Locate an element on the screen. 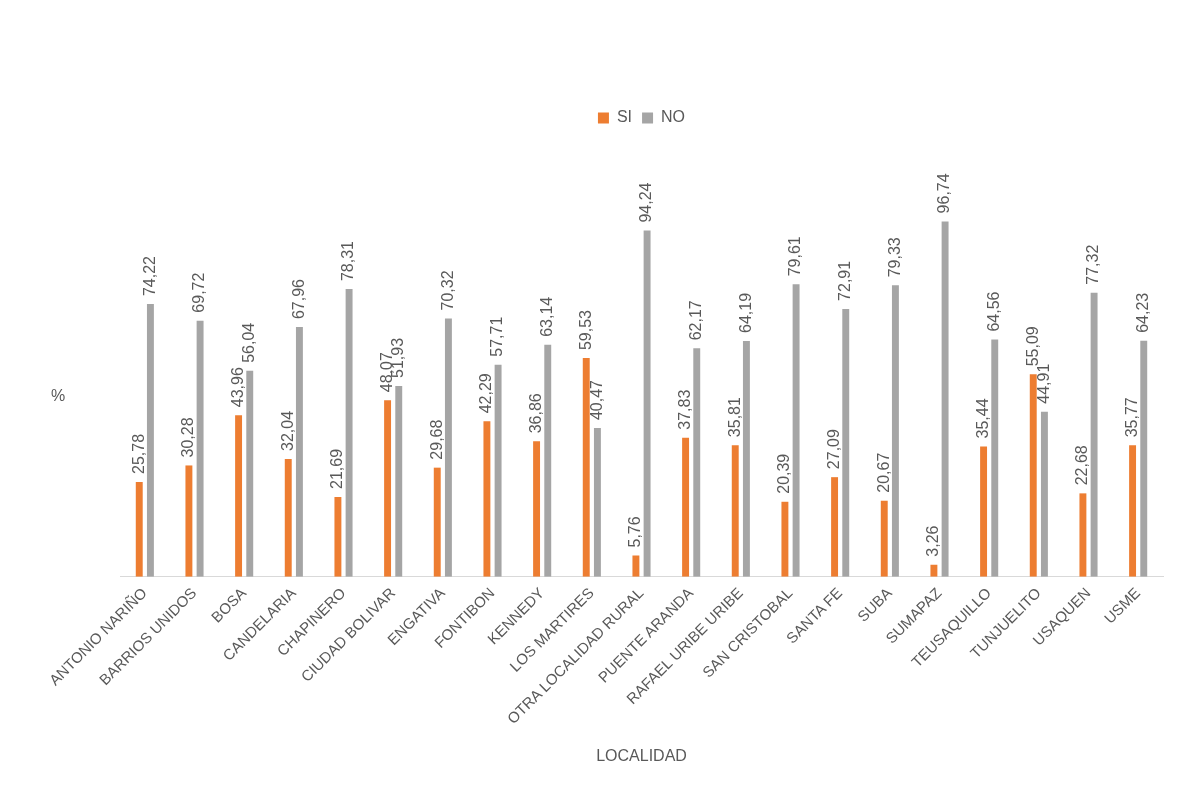 The height and width of the screenshot is (790, 1183). data-label: 25,78 is located at coordinates (138, 453).